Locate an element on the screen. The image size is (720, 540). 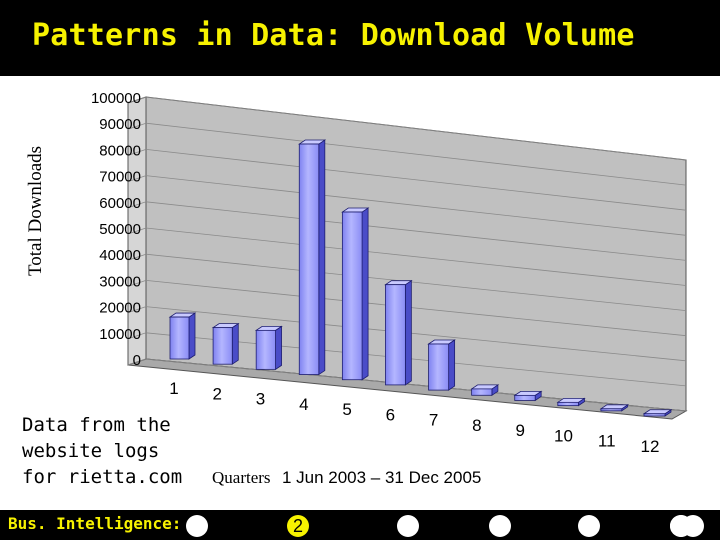
y-tick-label: 80000 is located at coordinates (120, 150).